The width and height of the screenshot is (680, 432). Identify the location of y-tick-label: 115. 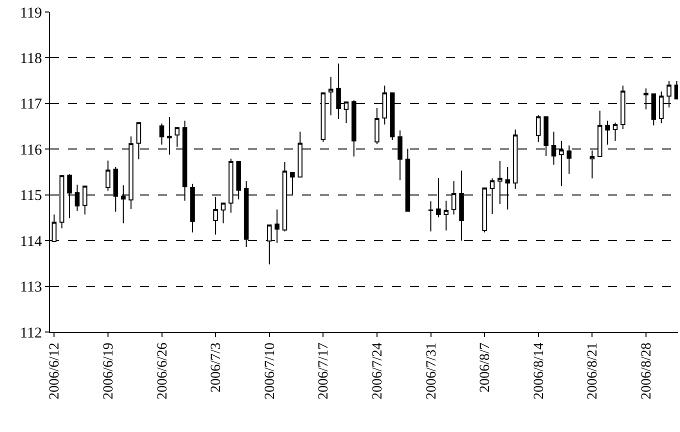
(31, 196).